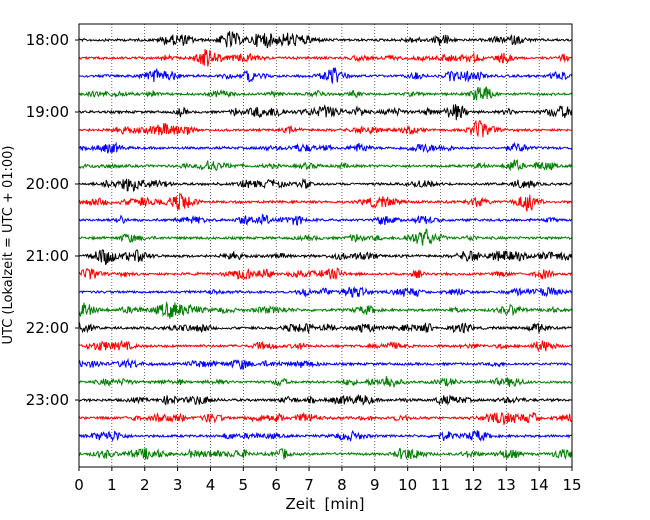 This screenshot has width=650, height=520. What do you see at coordinates (47, 256) in the screenshot?
I see `y-tick-label: 21:00` at bounding box center [47, 256].